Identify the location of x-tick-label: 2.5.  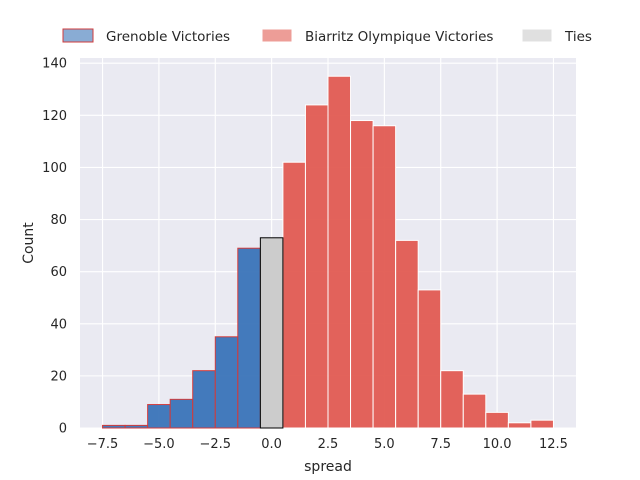
(328, 444).